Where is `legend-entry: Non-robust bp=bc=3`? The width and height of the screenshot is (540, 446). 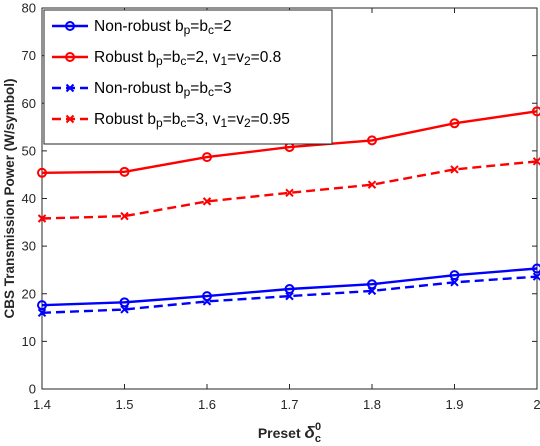
legend-entry: Non-robust bp=bc=3 is located at coordinates (163, 89).